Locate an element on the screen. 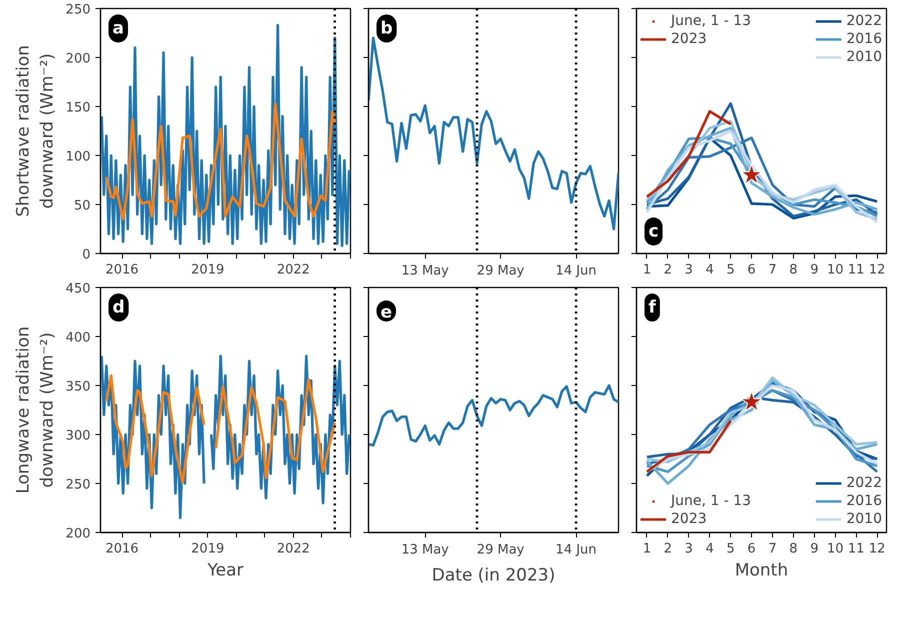 The width and height of the screenshot is (899, 621). y-axis-title: Shortwave radiation downward (Wm⁻²) is located at coordinates (36, 131).